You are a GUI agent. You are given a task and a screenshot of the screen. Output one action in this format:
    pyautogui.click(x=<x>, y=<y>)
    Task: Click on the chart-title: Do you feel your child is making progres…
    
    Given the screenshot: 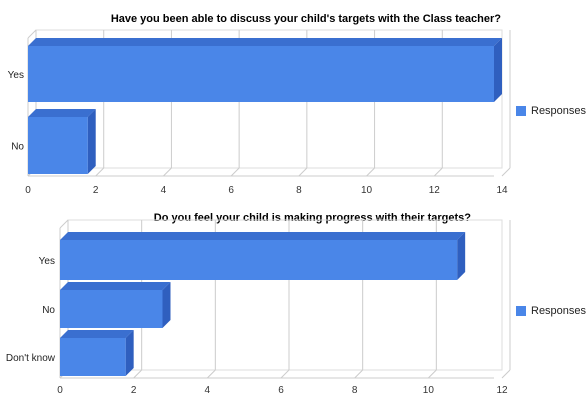 What is the action you would take?
    pyautogui.click(x=312, y=218)
    